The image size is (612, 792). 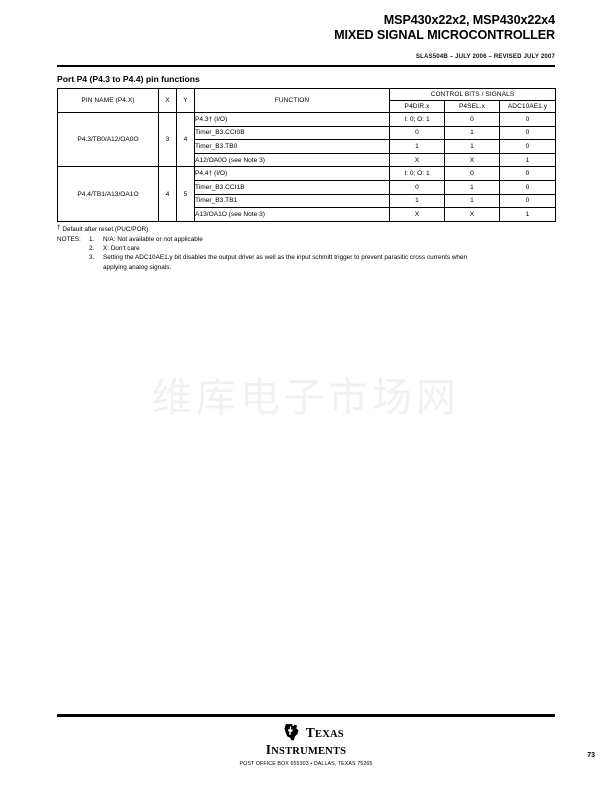 What do you see at coordinates (291, 732) in the screenshot?
I see `texas-state-icon` at bounding box center [291, 732].